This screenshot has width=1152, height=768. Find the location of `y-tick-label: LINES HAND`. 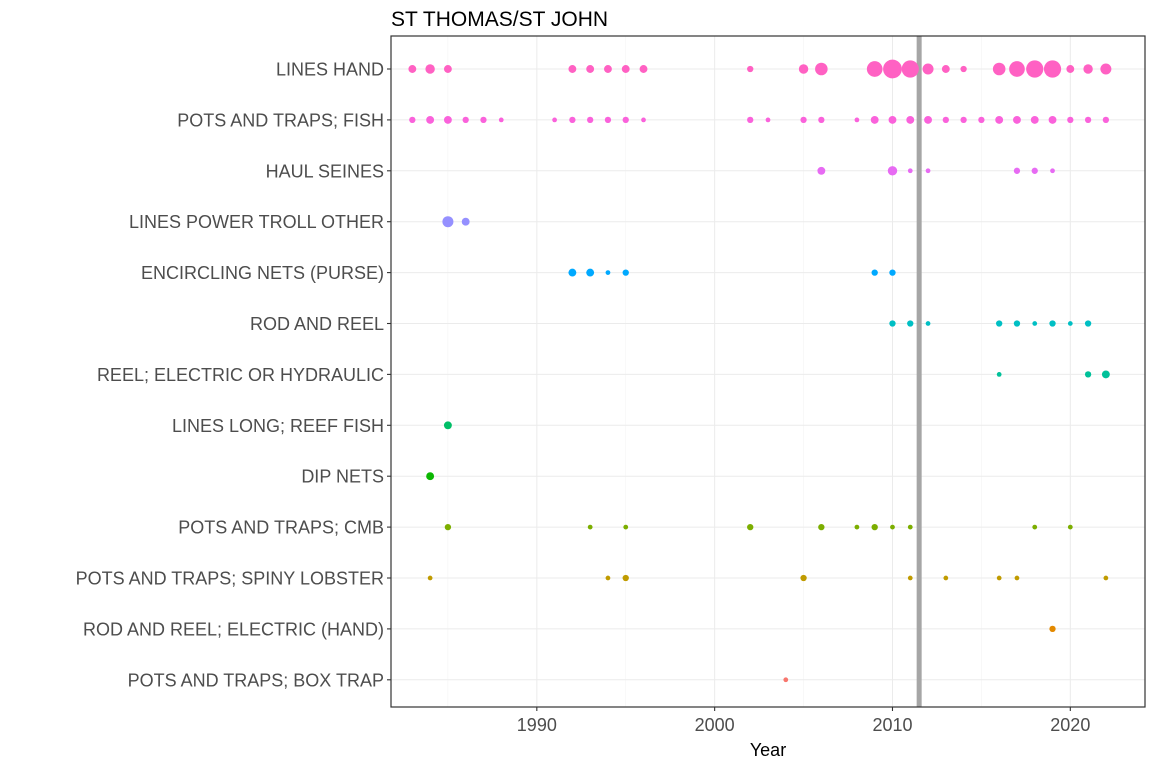

y-tick-label: LINES HAND is located at coordinates (330, 70).